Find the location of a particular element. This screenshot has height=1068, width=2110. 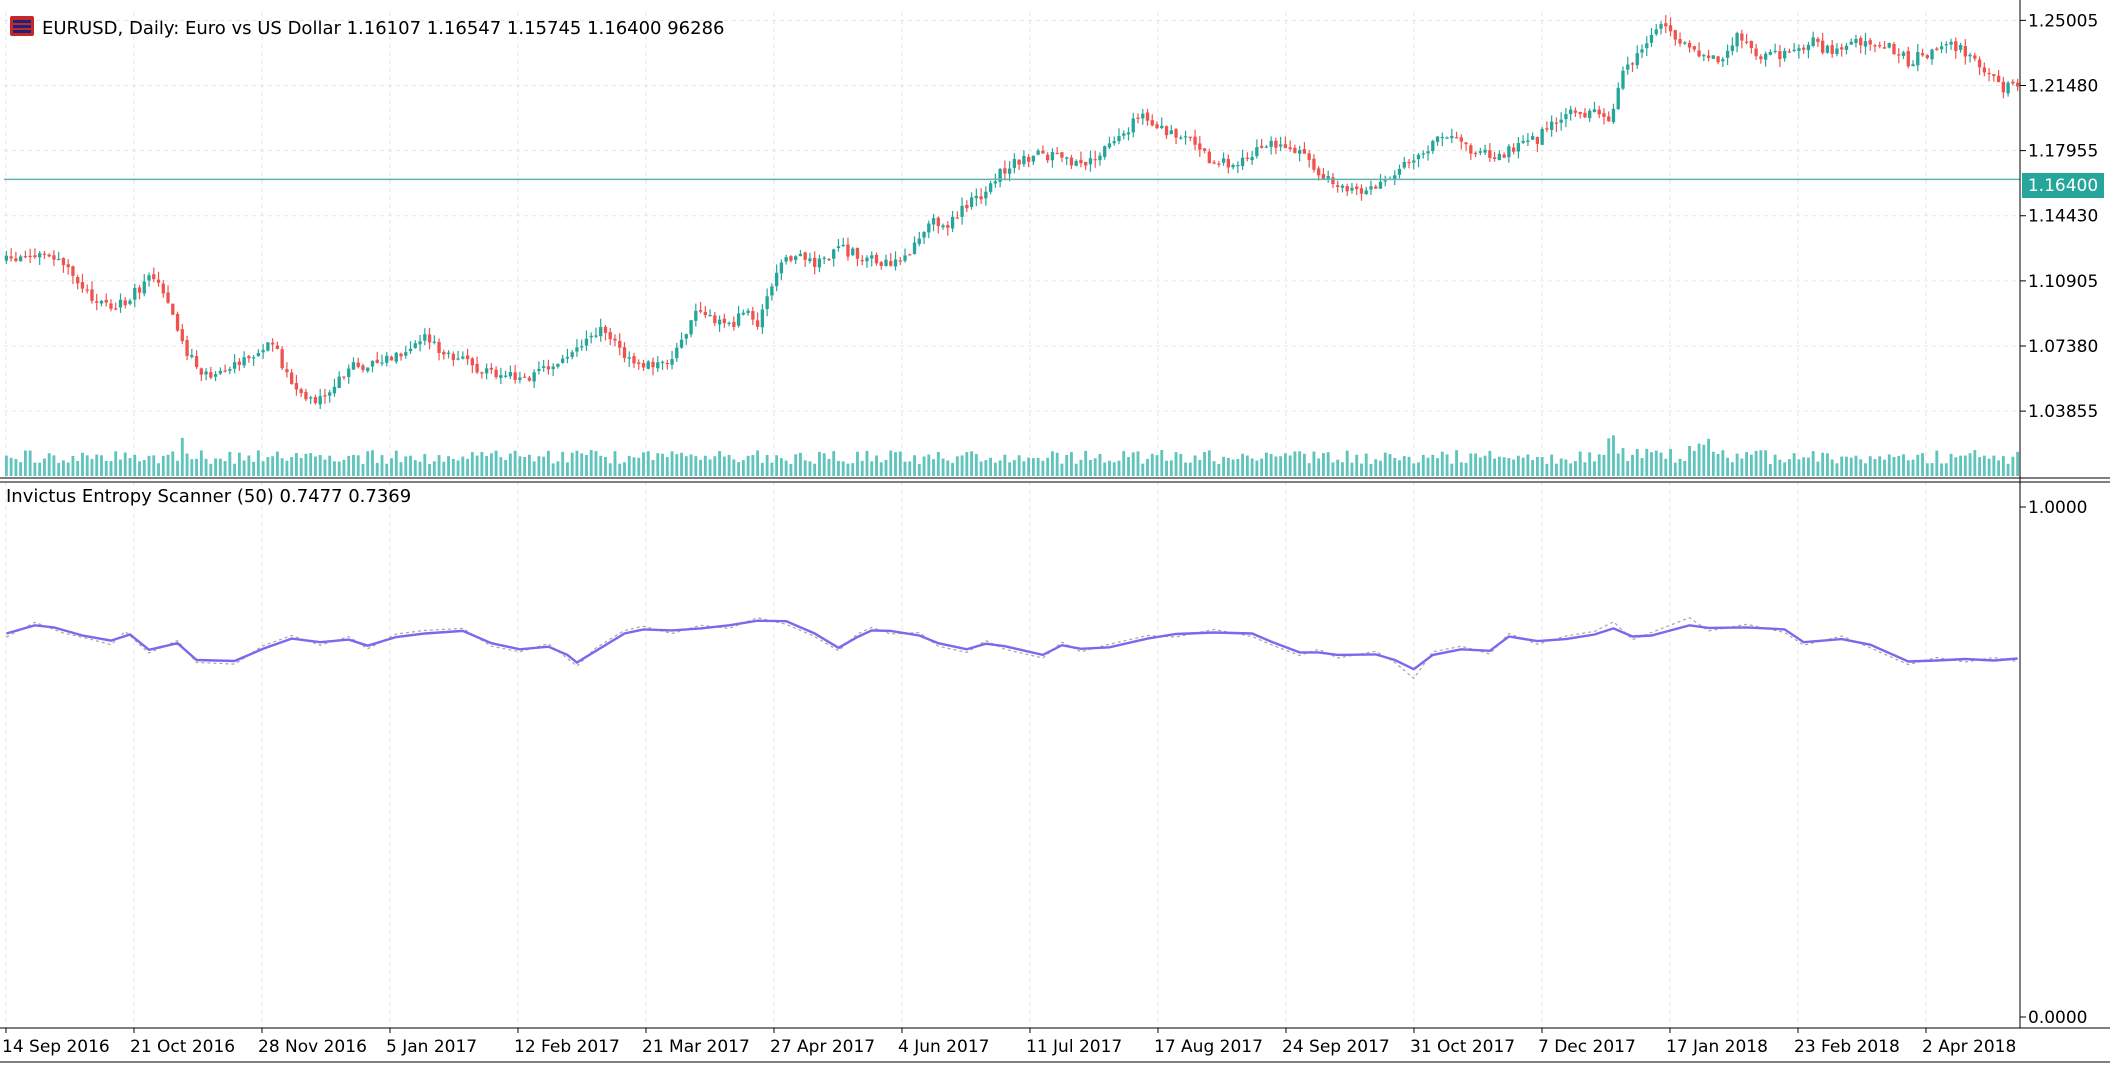

price-axis-label: 1.25005 is located at coordinates (2063, 21).